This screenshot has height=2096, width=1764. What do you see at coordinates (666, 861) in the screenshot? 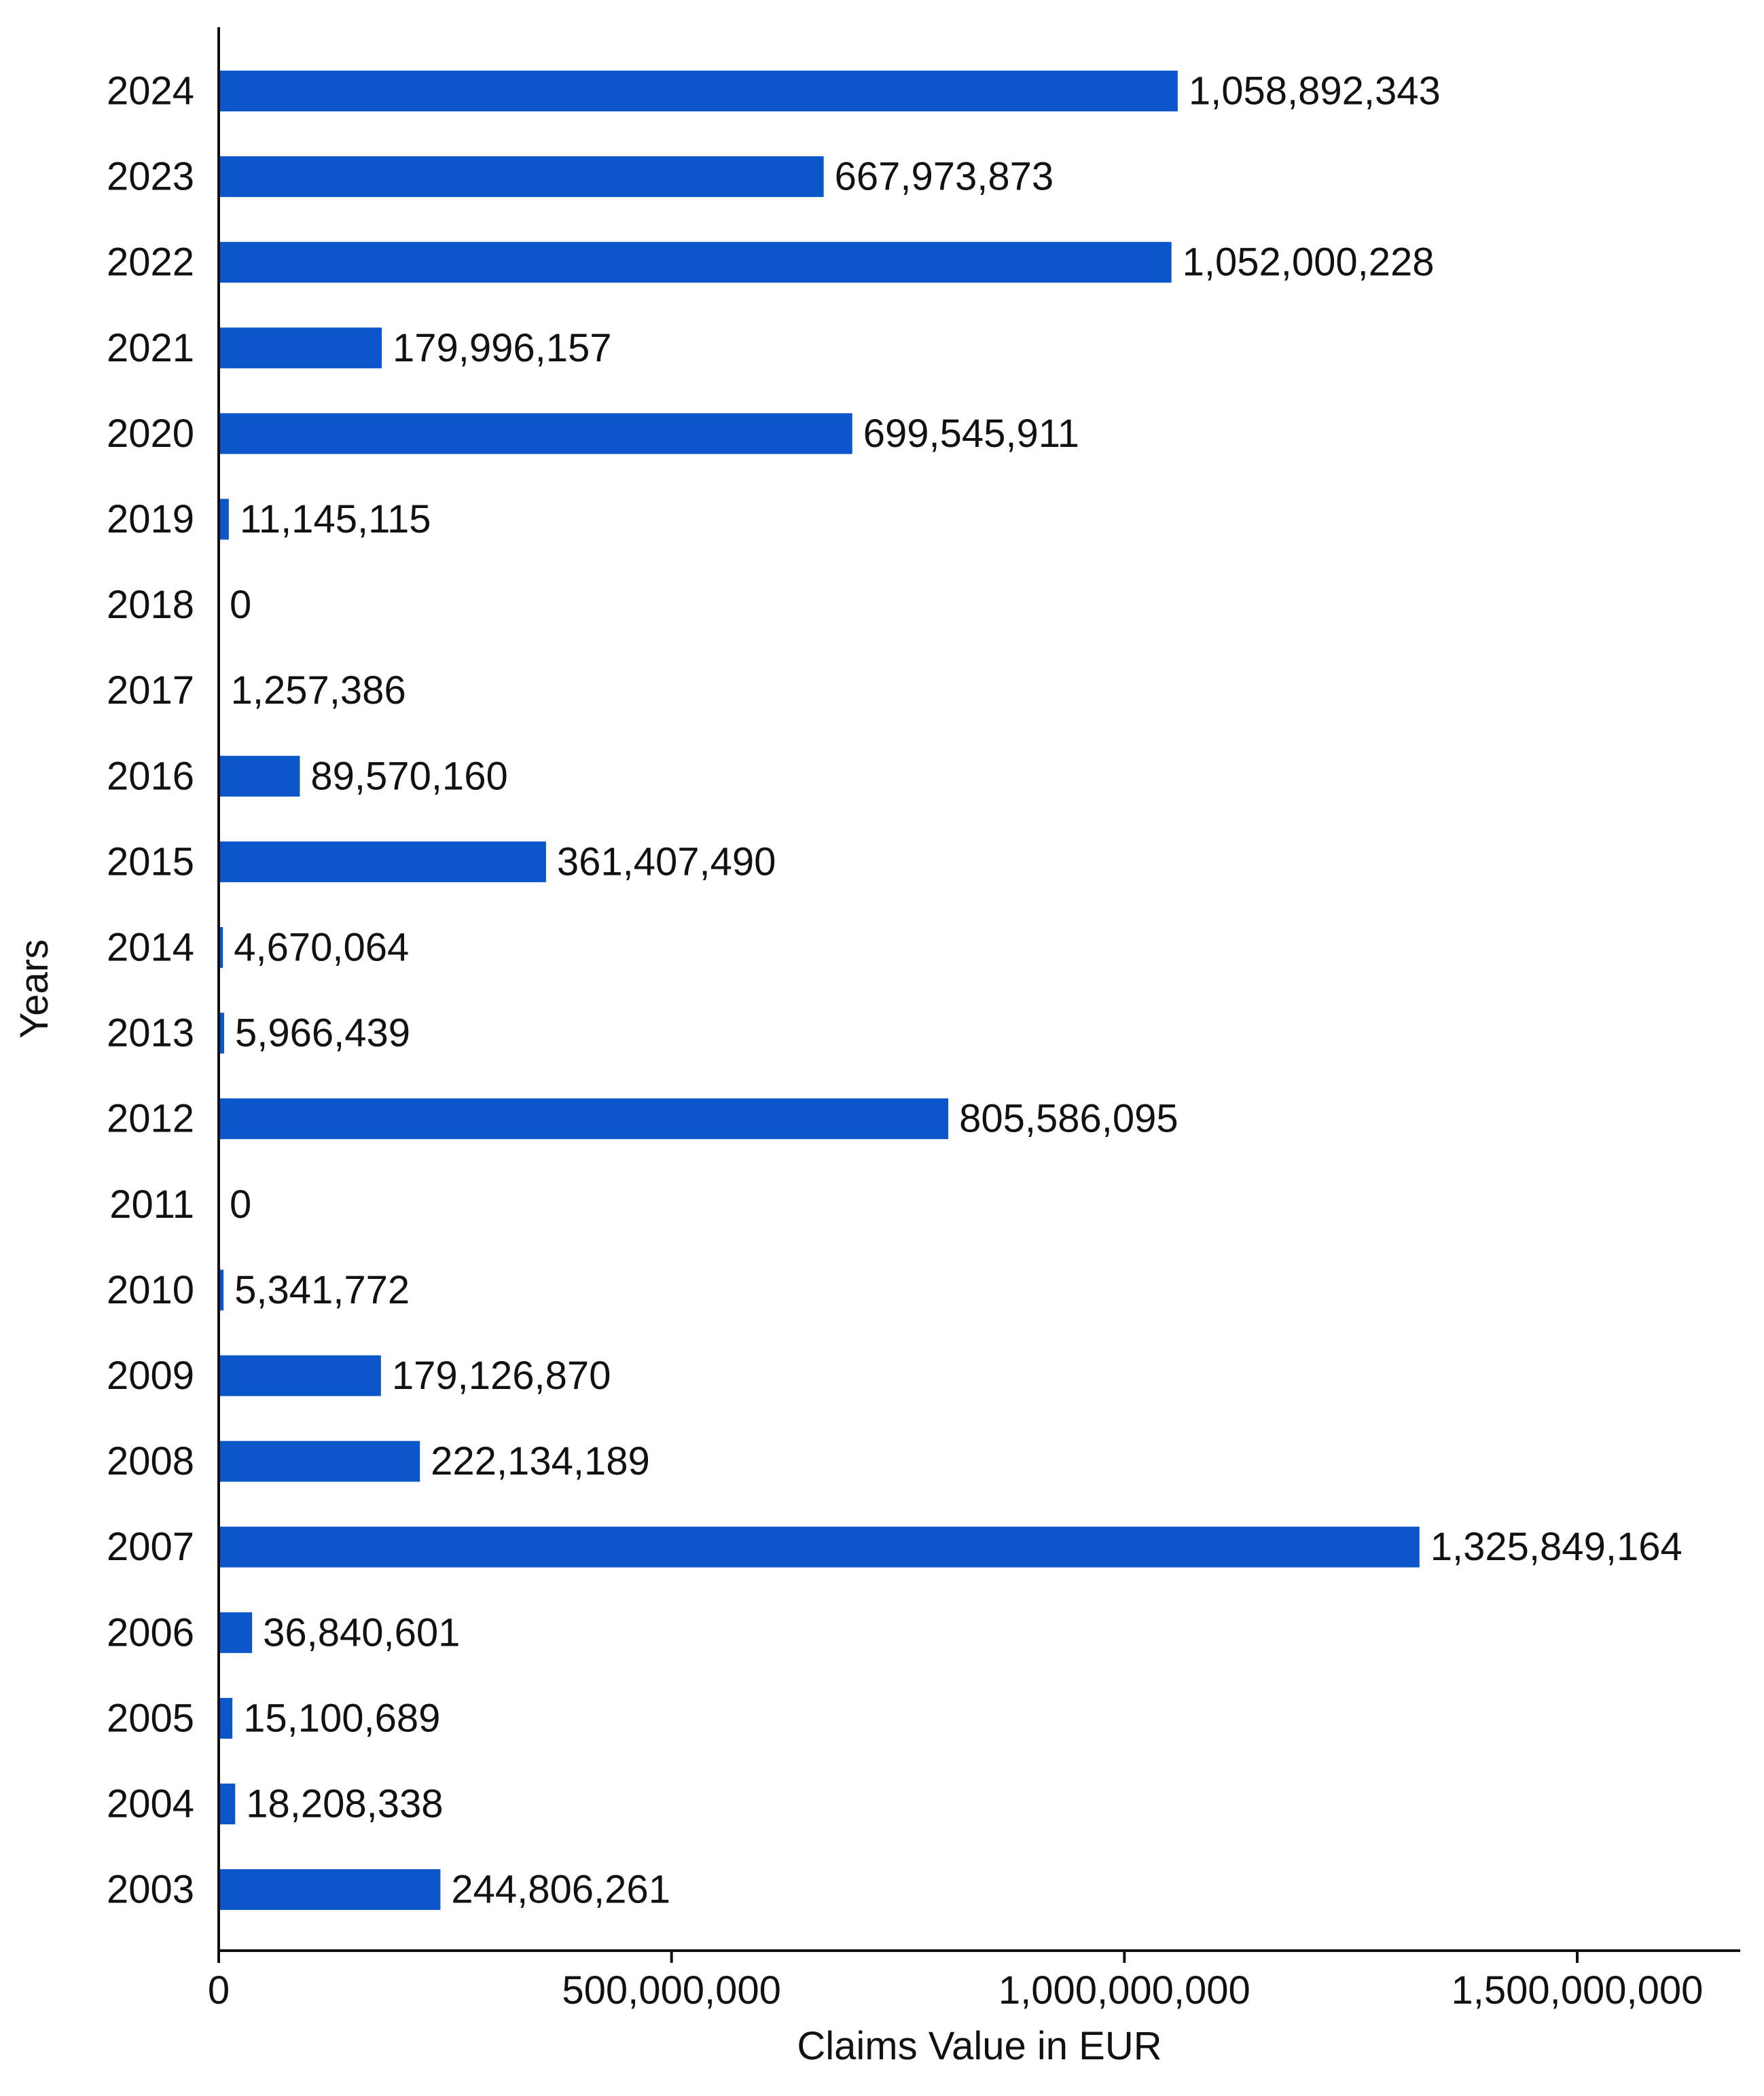
I see `value-label-2015: 361,407,490` at bounding box center [666, 861].